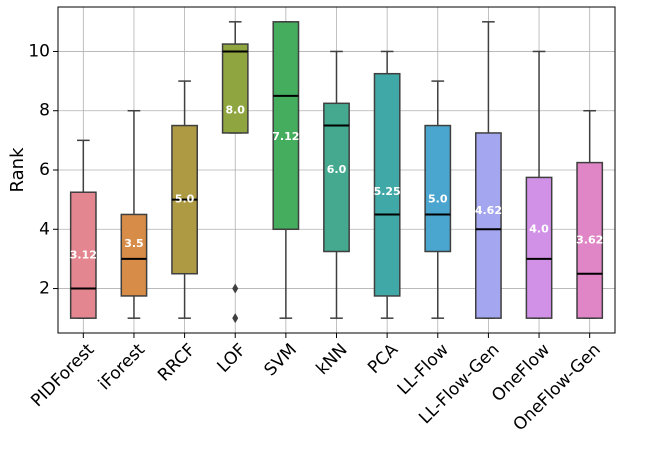 This screenshot has width=647, height=450. I want to click on x-tick-label: kNN, so click(331, 359).